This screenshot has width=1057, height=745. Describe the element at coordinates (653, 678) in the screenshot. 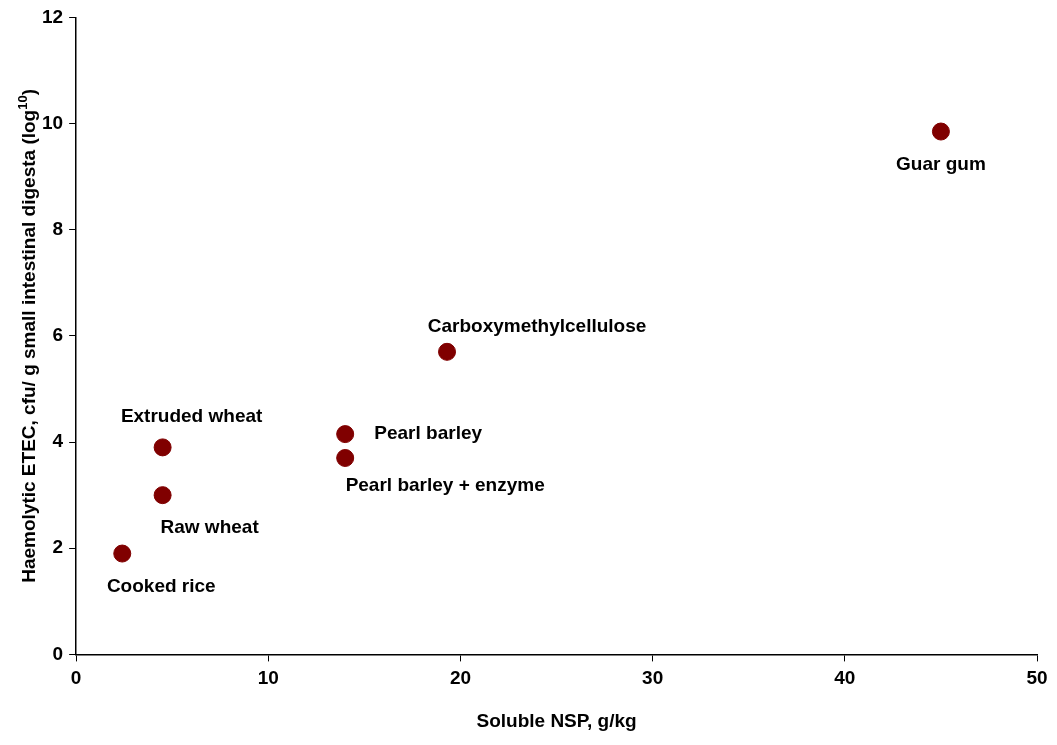

I see `x-tick-label: 30` at that location.